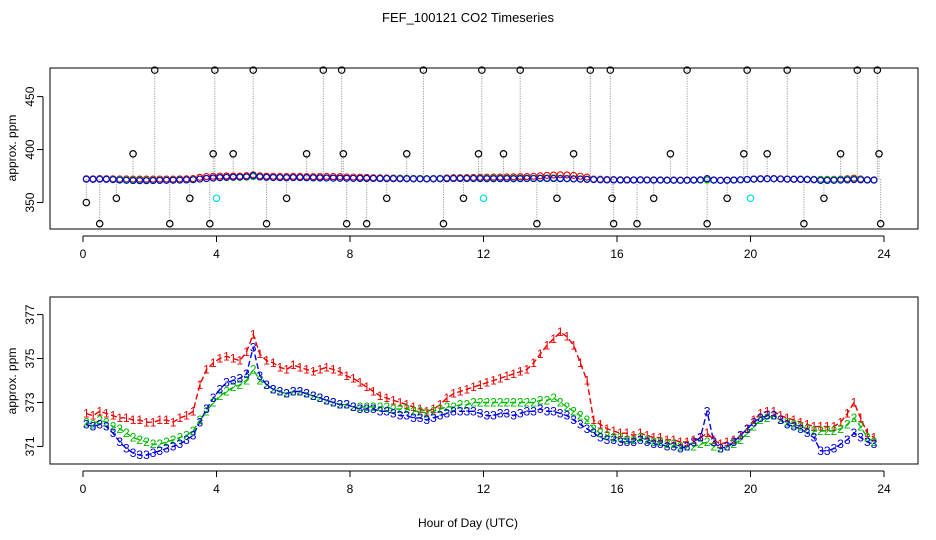 This screenshot has width=936, height=540. I want to click on top-x-tick-label: 20, so click(751, 254).